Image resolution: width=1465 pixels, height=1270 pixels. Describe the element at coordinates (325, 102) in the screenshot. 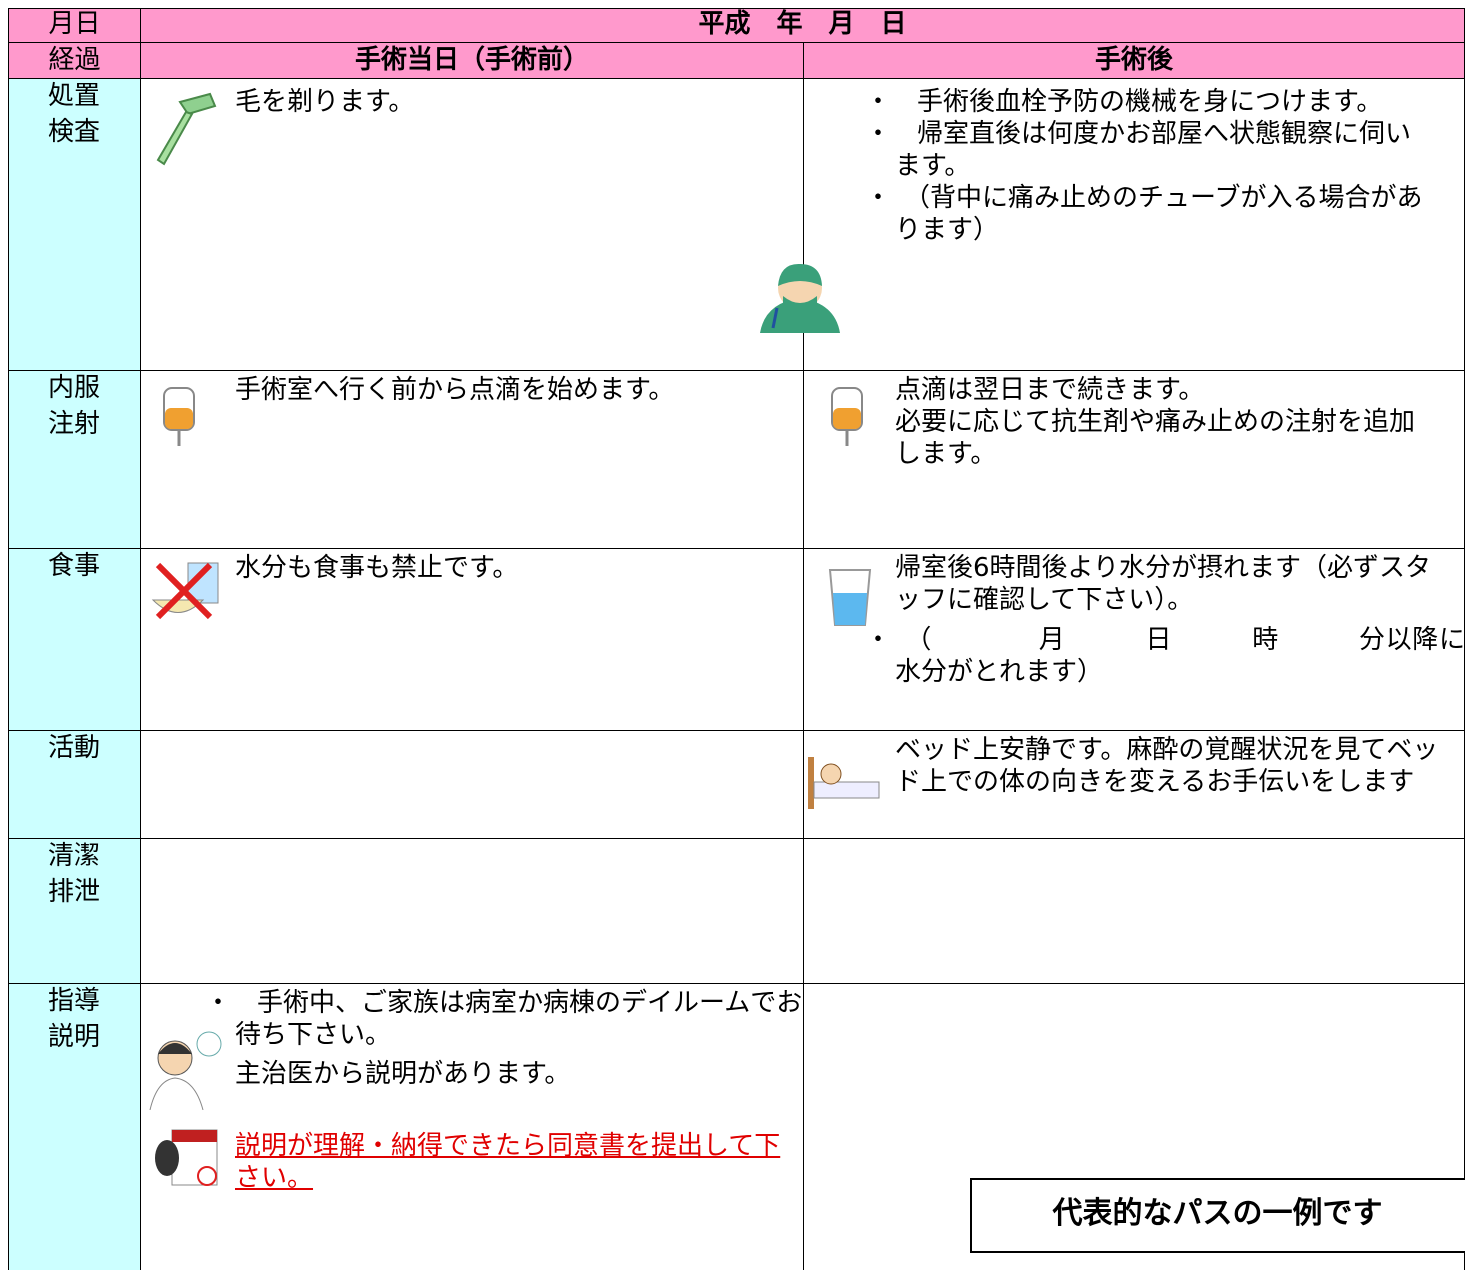

I see `text: 毛を剃ります。` at that location.